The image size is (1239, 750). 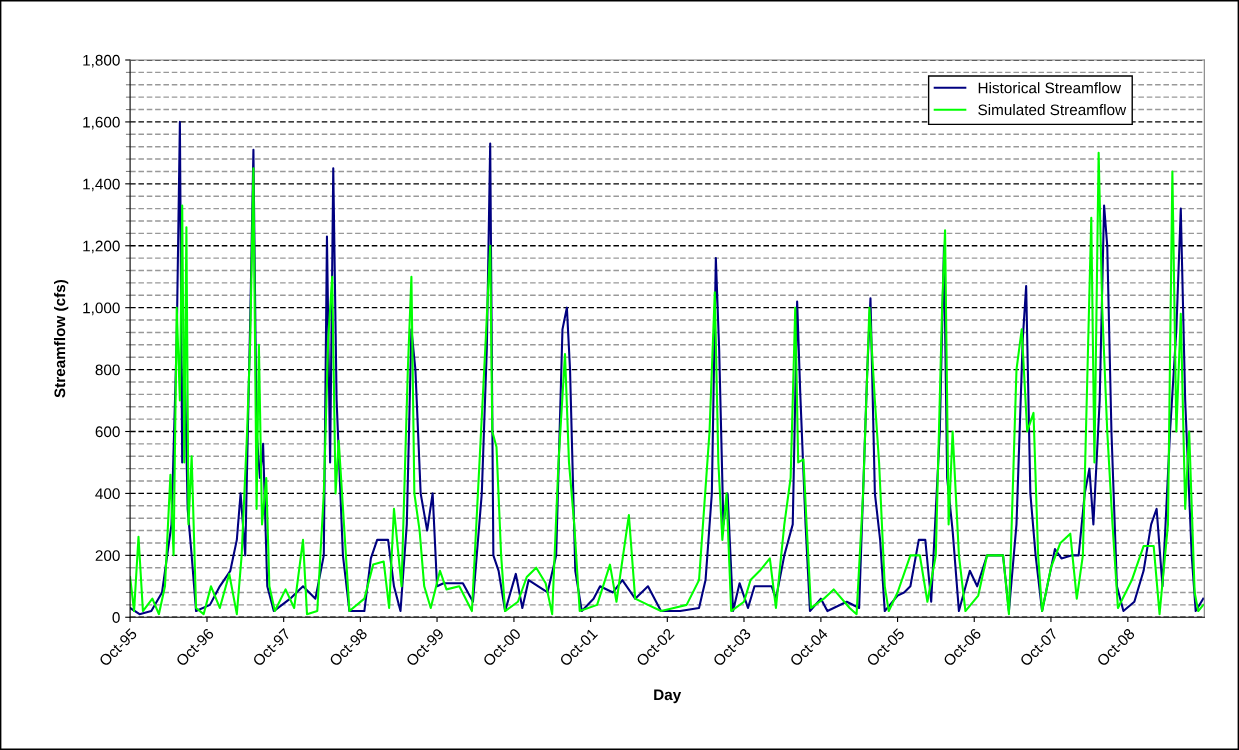 I want to click on y-tick-label: 1,600, so click(x=101, y=123).